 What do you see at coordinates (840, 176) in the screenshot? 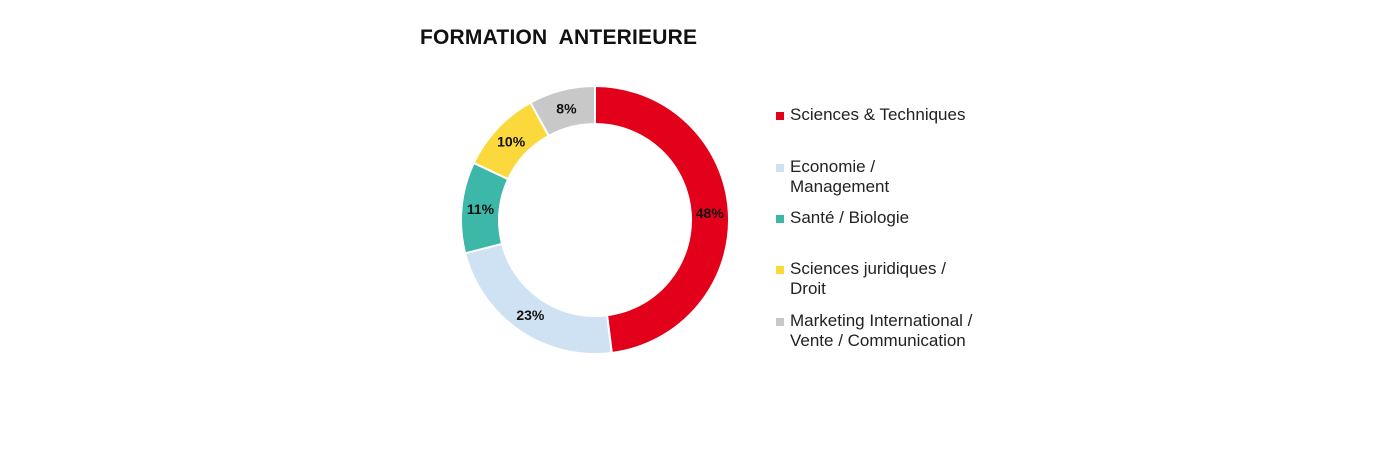
I see `legend-label: Economie / Management` at bounding box center [840, 176].